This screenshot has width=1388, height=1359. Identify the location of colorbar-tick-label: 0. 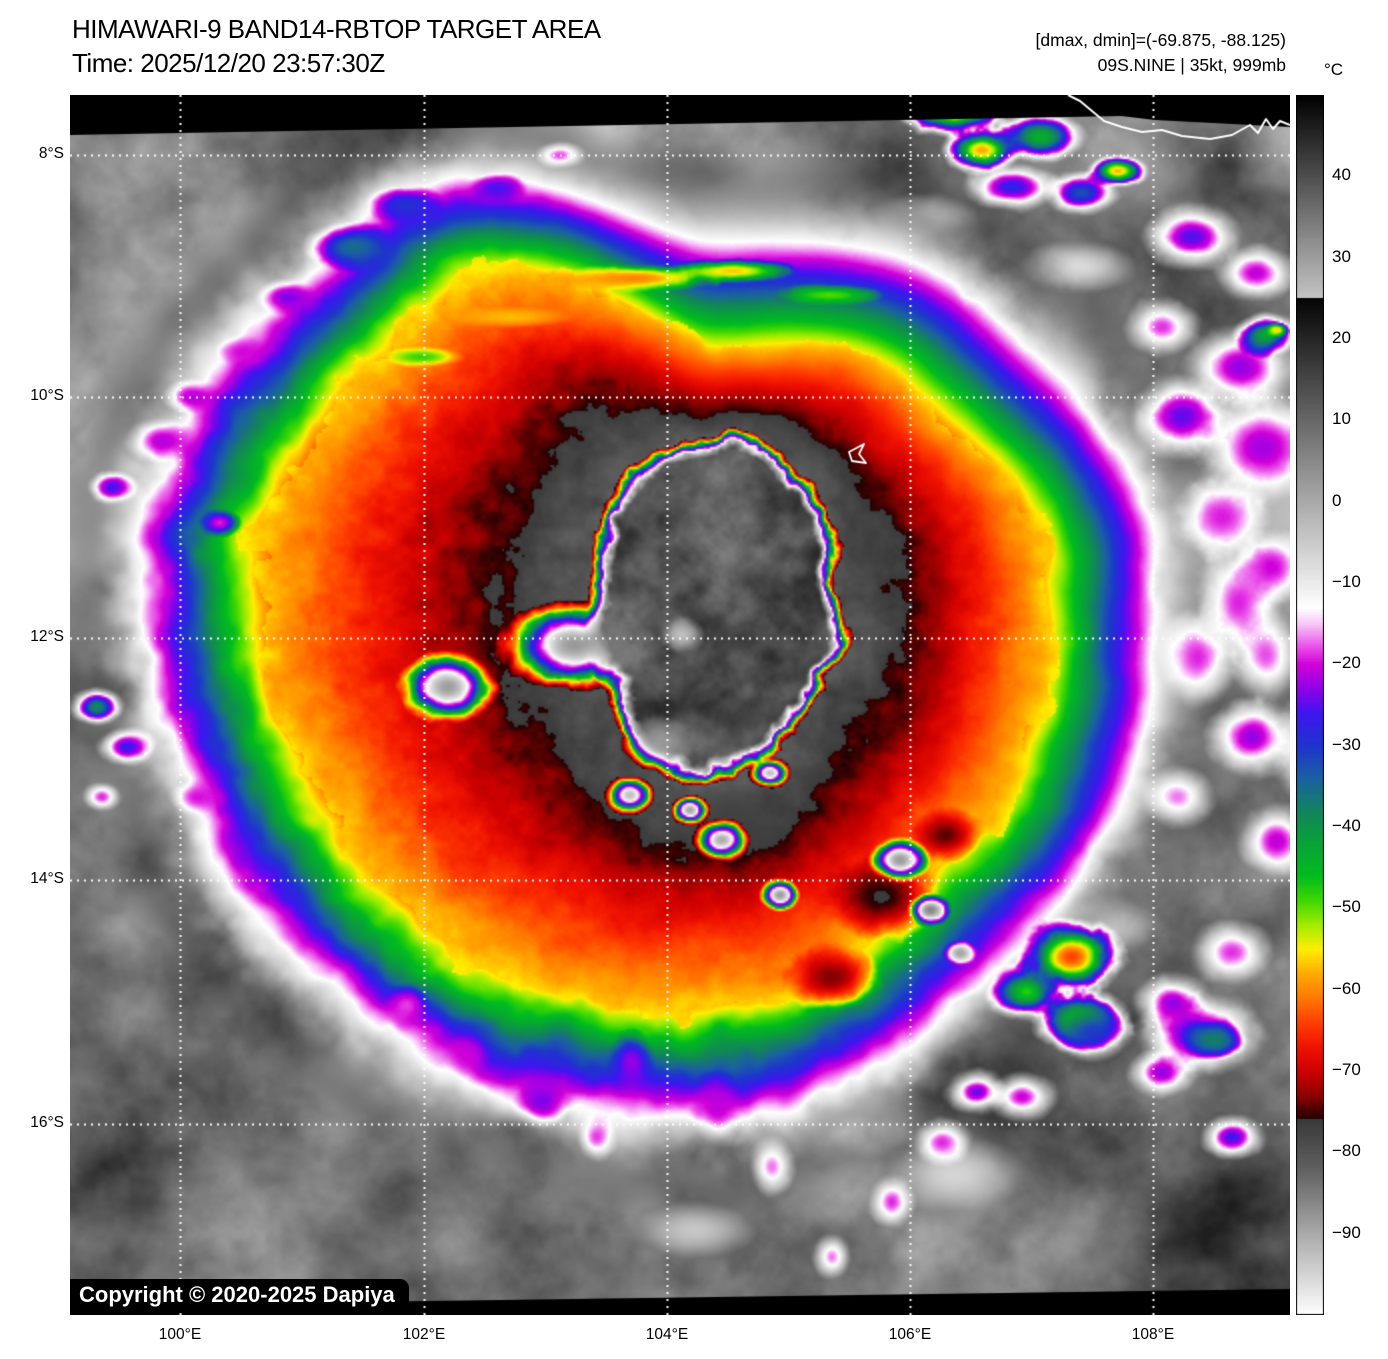
(1337, 500).